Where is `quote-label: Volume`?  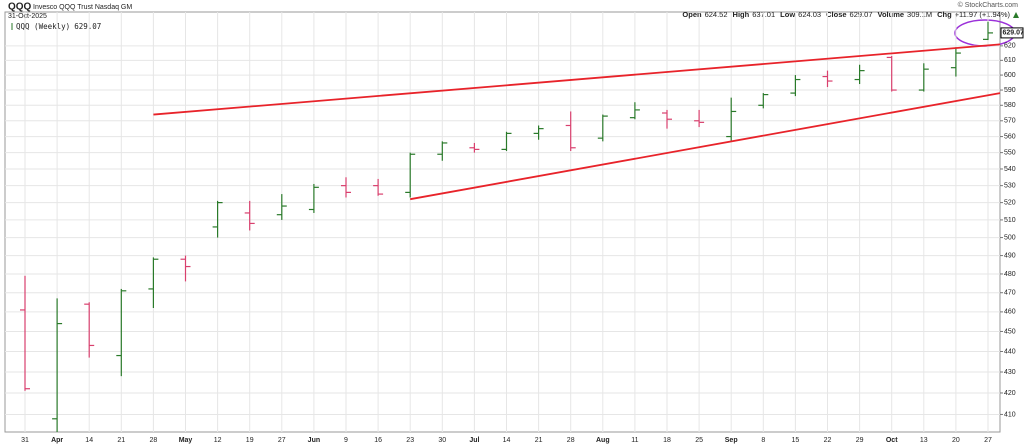
quote-label: Volume is located at coordinates (891, 14).